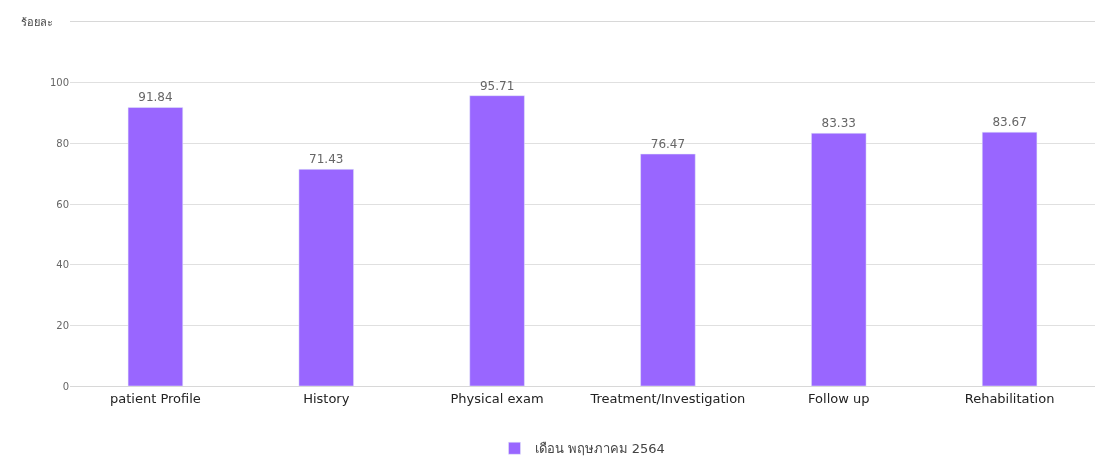 The height and width of the screenshot is (475, 1110). I want to click on y-tick-label: 60, so click(62, 204).